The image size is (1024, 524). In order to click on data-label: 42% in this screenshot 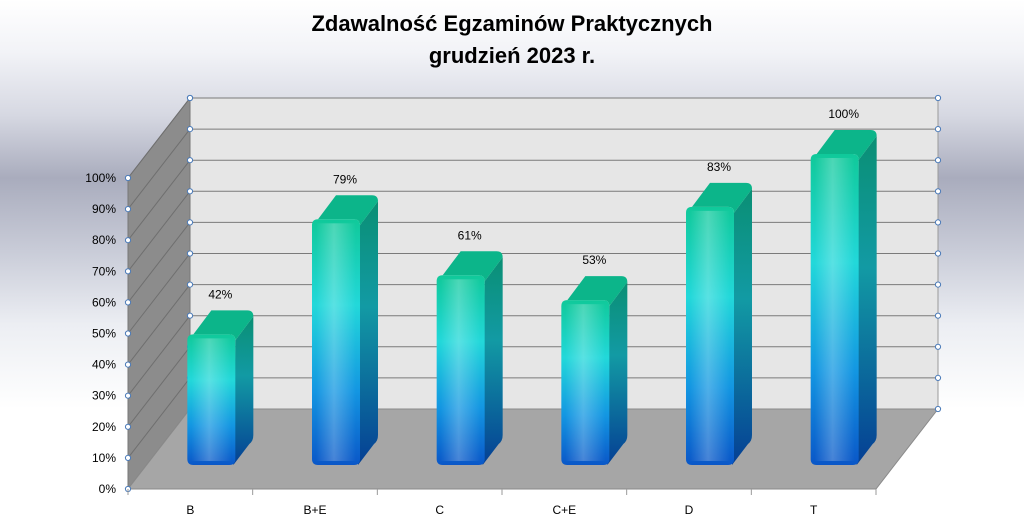, I will do `click(220, 294)`.